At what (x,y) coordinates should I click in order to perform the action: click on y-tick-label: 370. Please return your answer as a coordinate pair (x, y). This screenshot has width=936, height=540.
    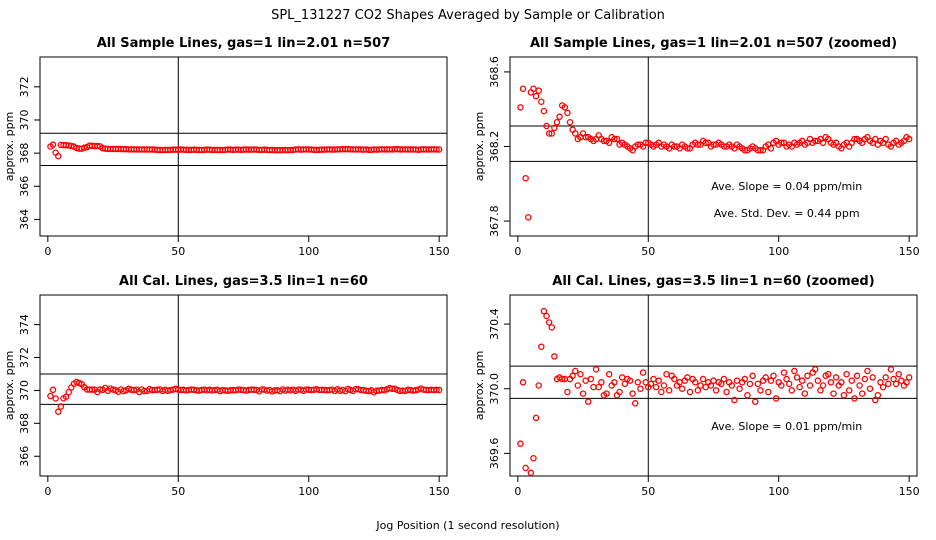
    Looking at the image, I should click on (24, 390).